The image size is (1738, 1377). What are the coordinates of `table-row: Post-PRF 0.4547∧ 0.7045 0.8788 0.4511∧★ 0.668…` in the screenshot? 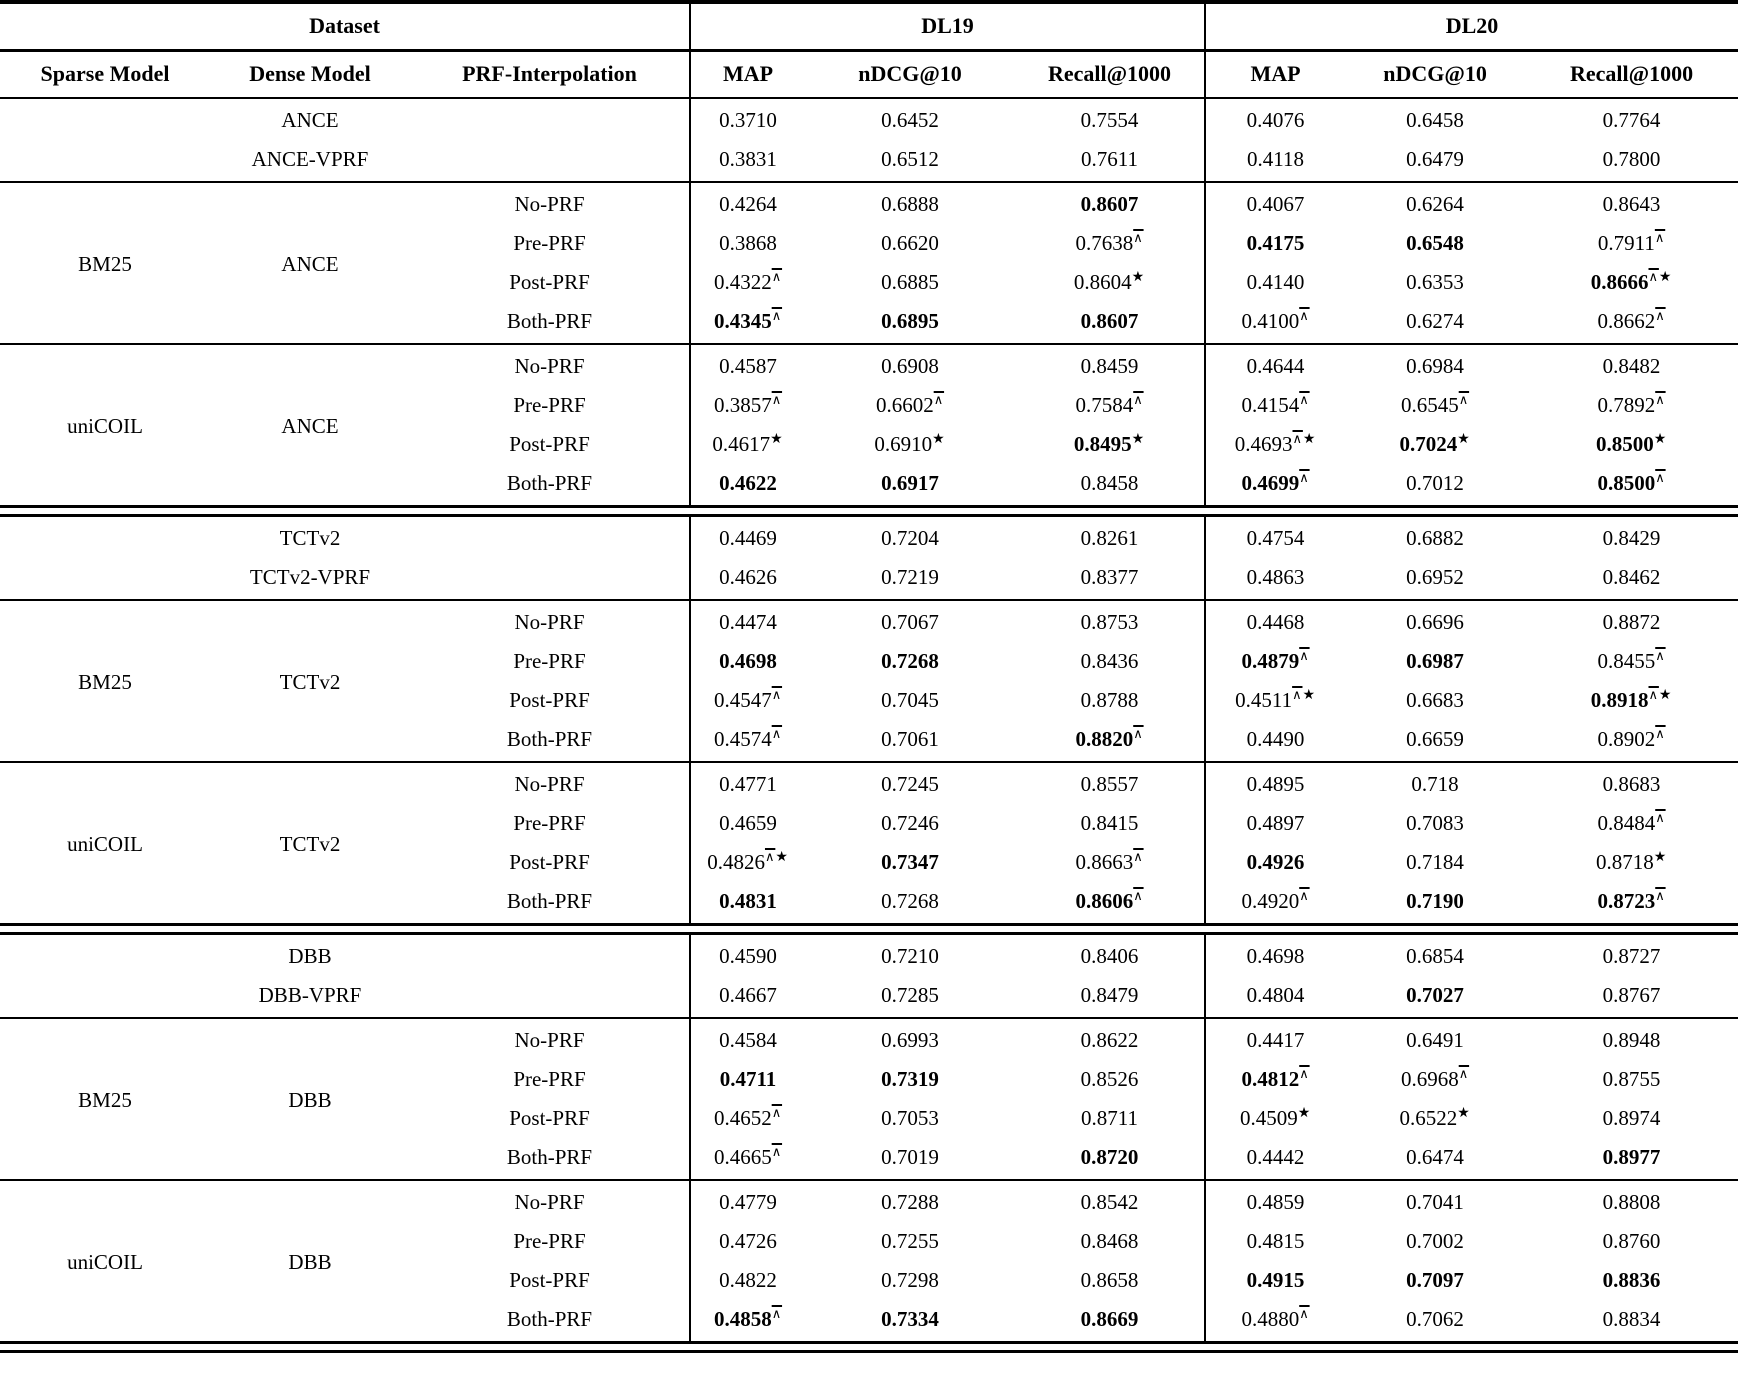 It's located at (869, 700).